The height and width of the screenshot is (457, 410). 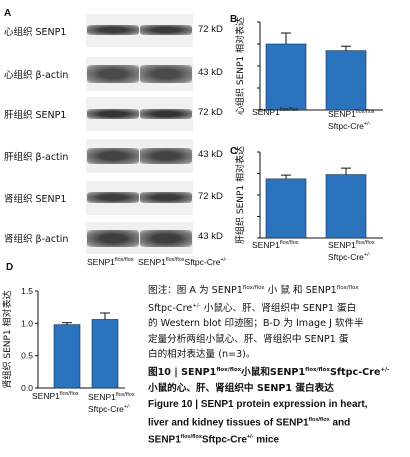 What do you see at coordinates (113, 74) in the screenshot?
I see `blot-band-1-l` at bounding box center [113, 74].